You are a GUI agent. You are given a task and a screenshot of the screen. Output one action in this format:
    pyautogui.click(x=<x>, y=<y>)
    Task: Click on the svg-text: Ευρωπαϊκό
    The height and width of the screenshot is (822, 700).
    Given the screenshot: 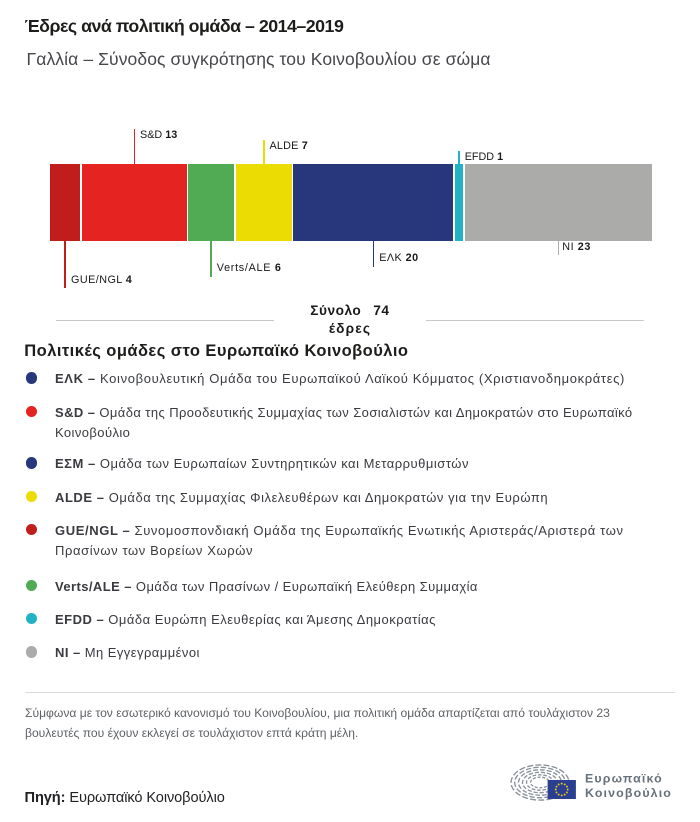 What is the action you would take?
    pyautogui.click(x=624, y=778)
    